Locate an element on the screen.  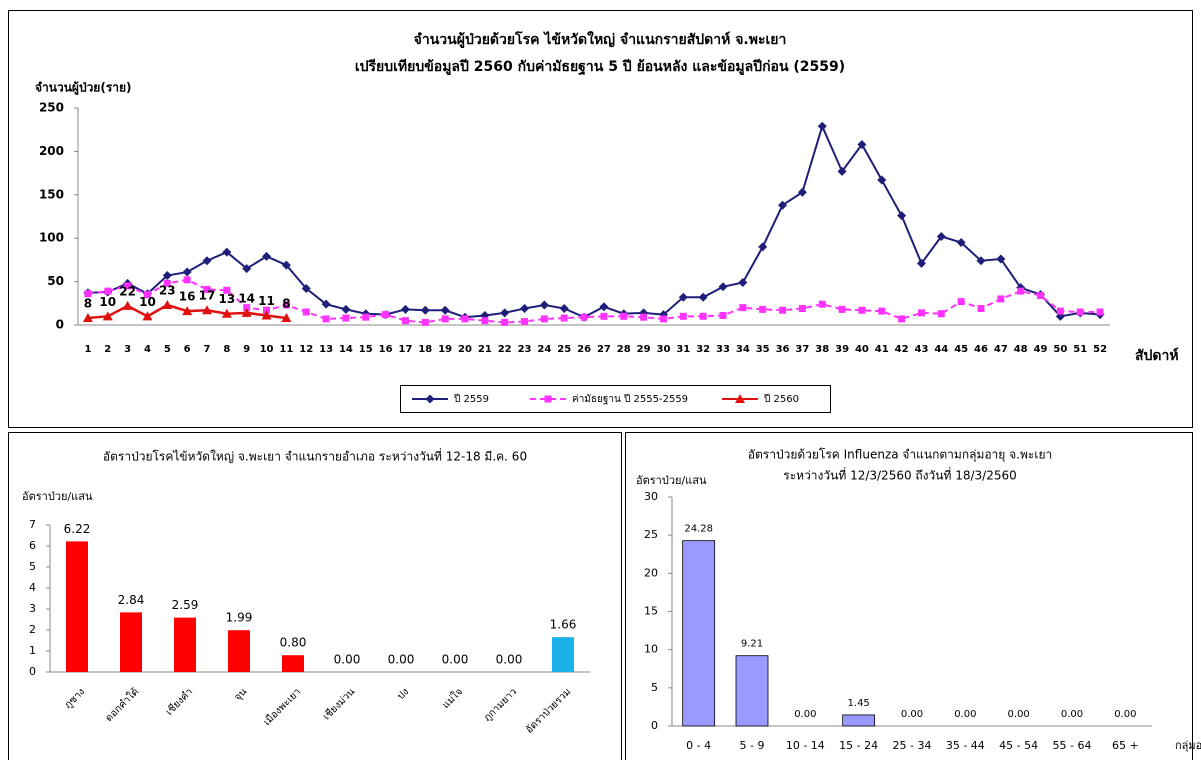
y-tick-label: 5 is located at coordinates (654, 687).